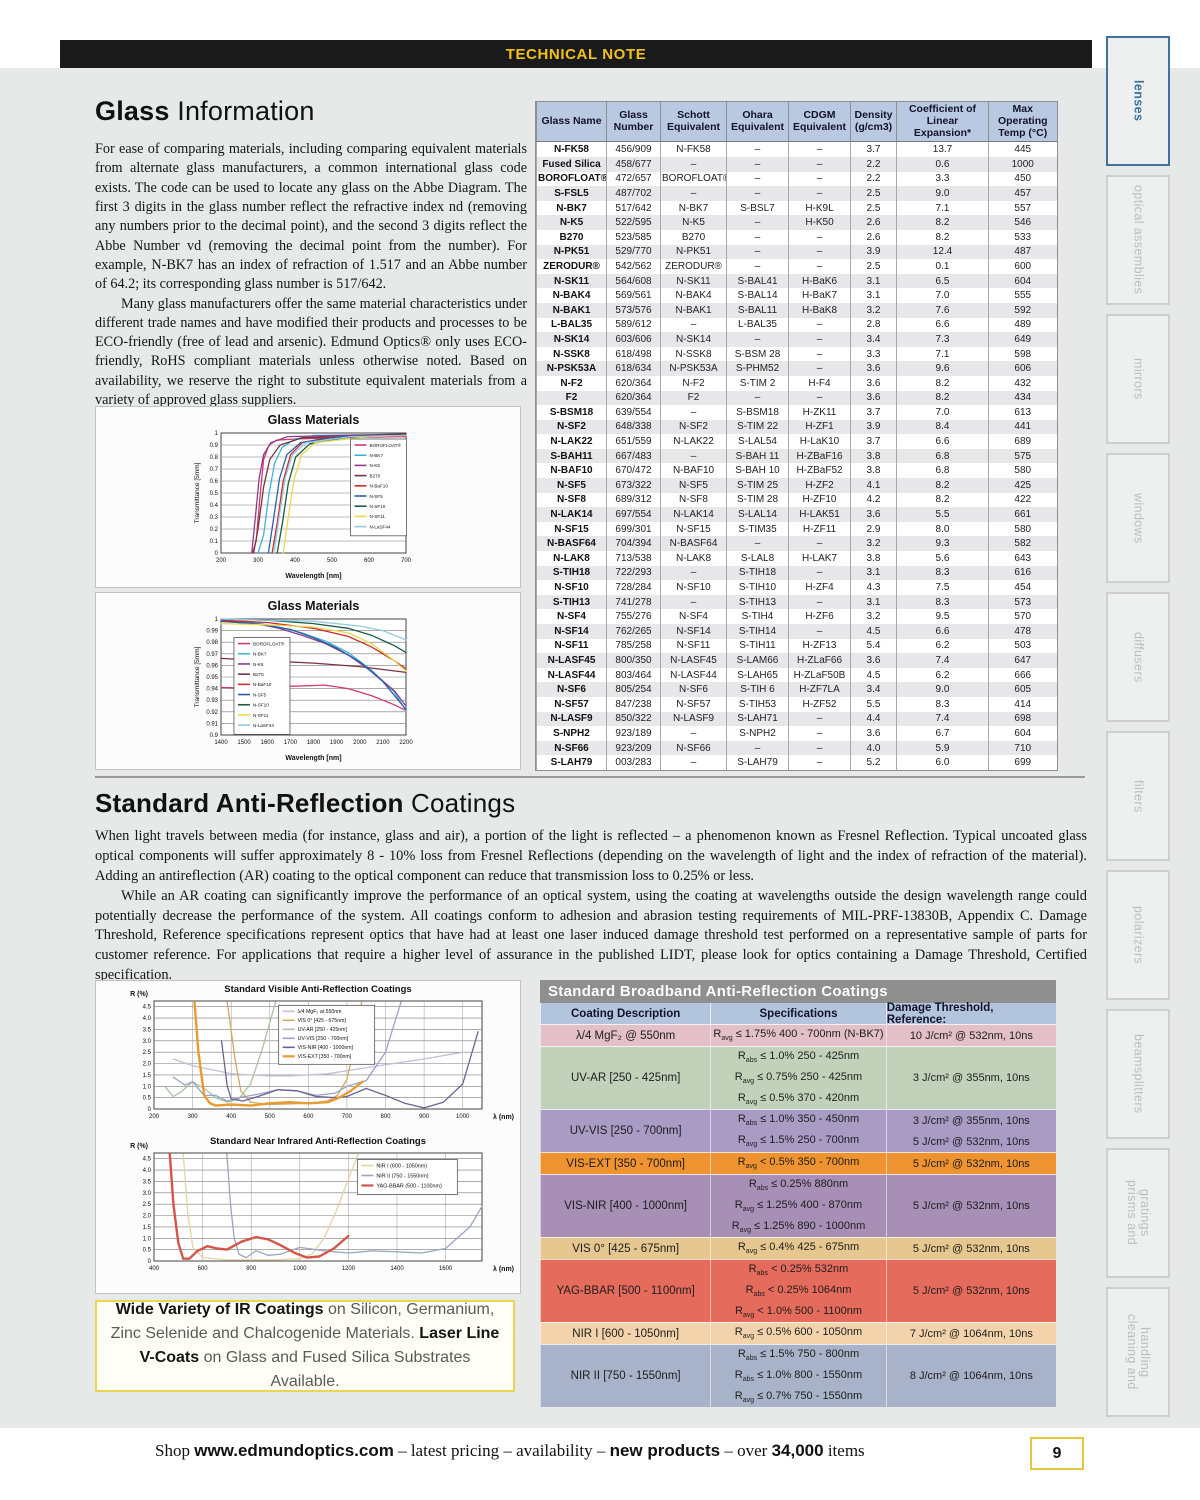  Describe the element at coordinates (1138, 240) in the screenshot. I see `sidebar-tab-optical-assemblies: optical assemblies` at that location.